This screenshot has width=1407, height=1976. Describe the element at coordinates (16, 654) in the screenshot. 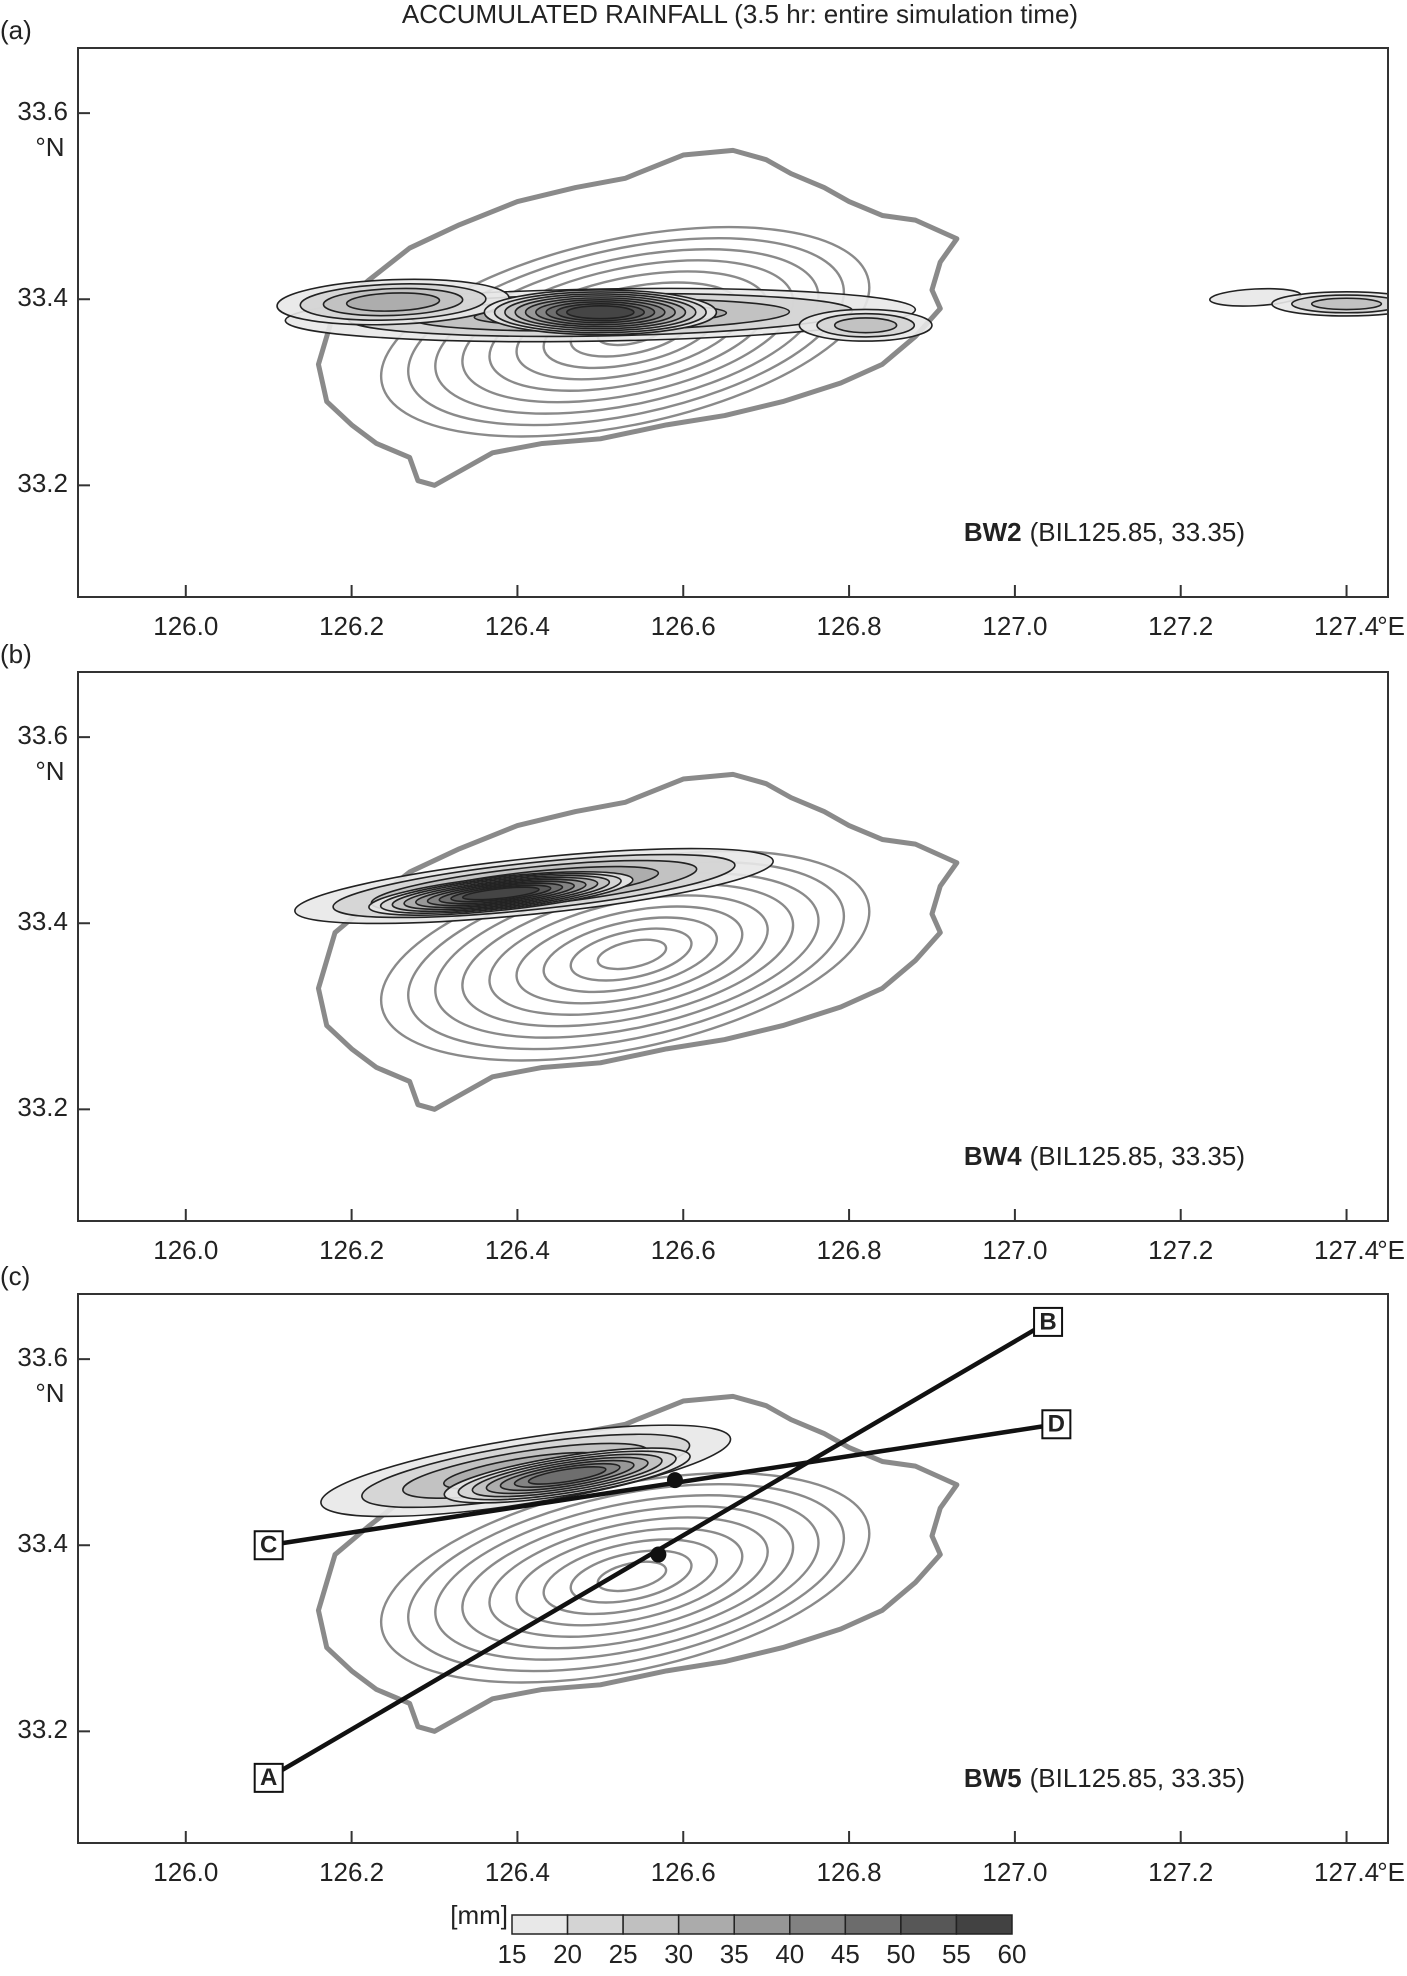

I see `panel-label: (b)` at that location.